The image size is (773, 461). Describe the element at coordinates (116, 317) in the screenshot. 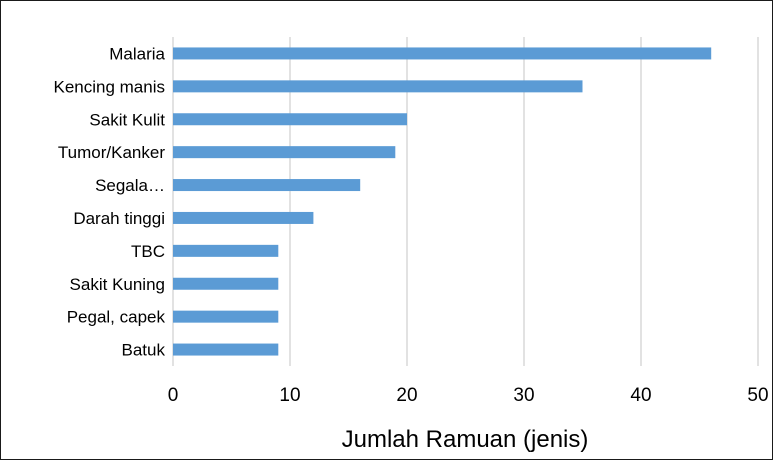

I see `category-label: Pegal, capek` at that location.